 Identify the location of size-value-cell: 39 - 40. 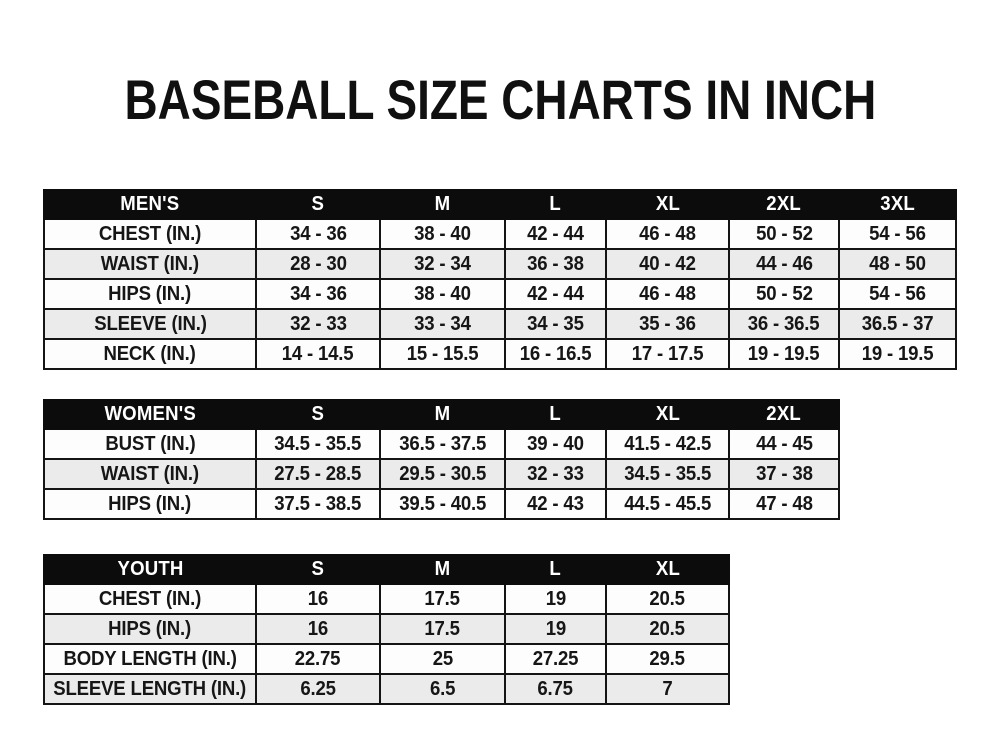
(555, 444).